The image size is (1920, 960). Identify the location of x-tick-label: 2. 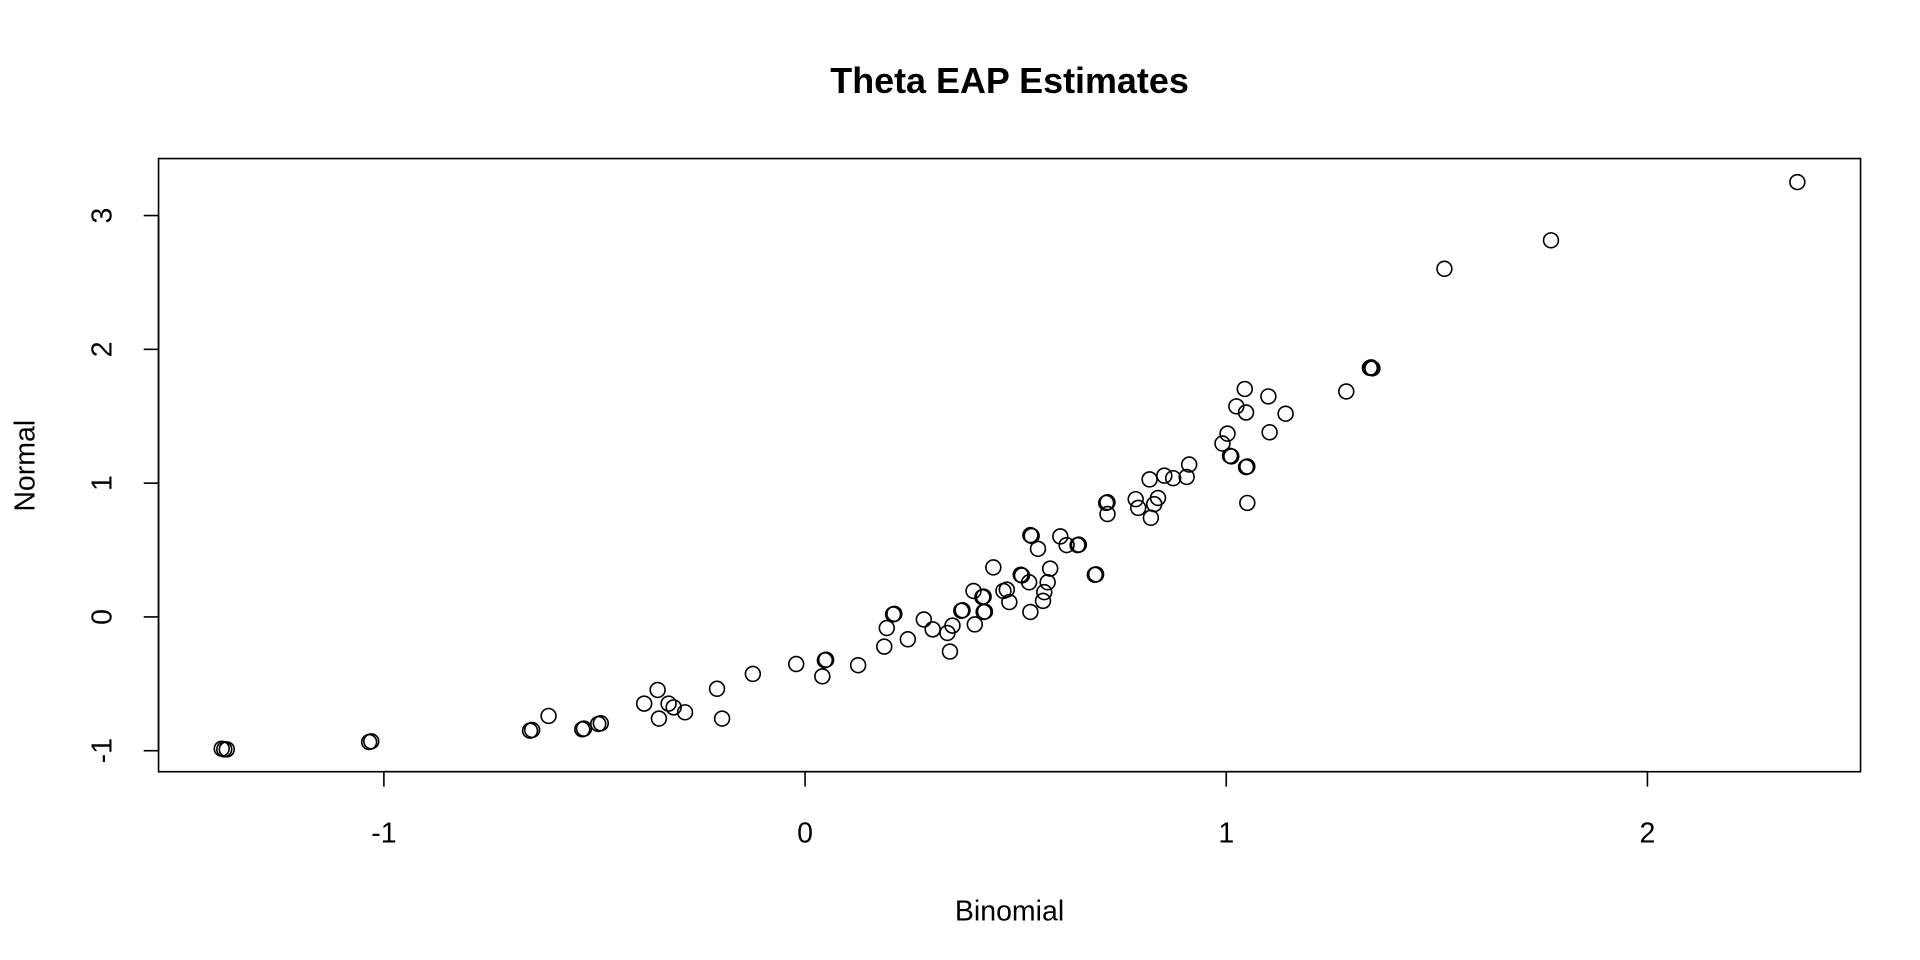
(1648, 833).